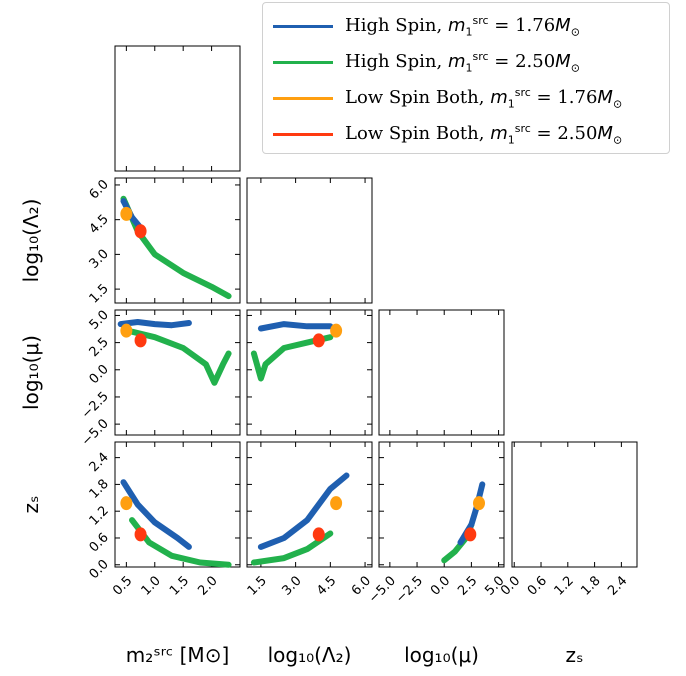 This screenshot has width=686, height=676. Describe the element at coordinates (409, 589) in the screenshot. I see `x-tick-label: −2.5` at that location.